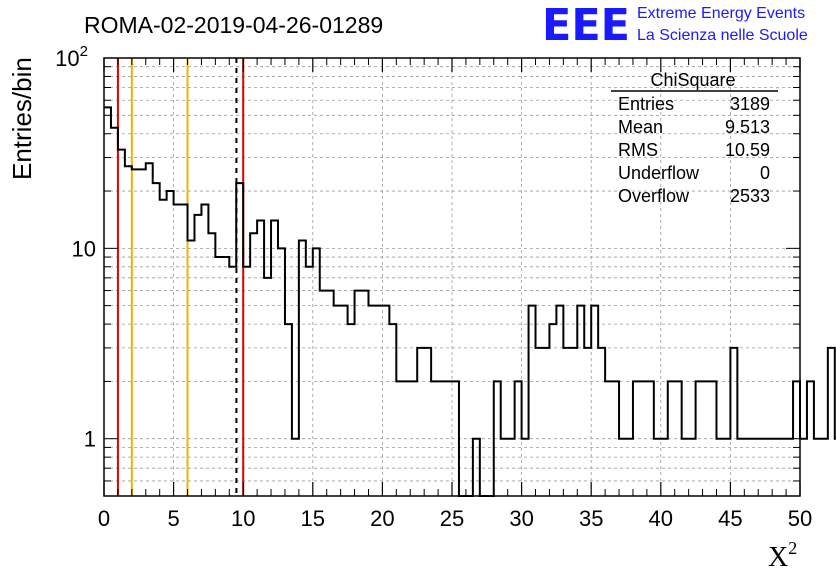  Describe the element at coordinates (640, 127) in the screenshot. I see `stats-label: Mean` at that location.